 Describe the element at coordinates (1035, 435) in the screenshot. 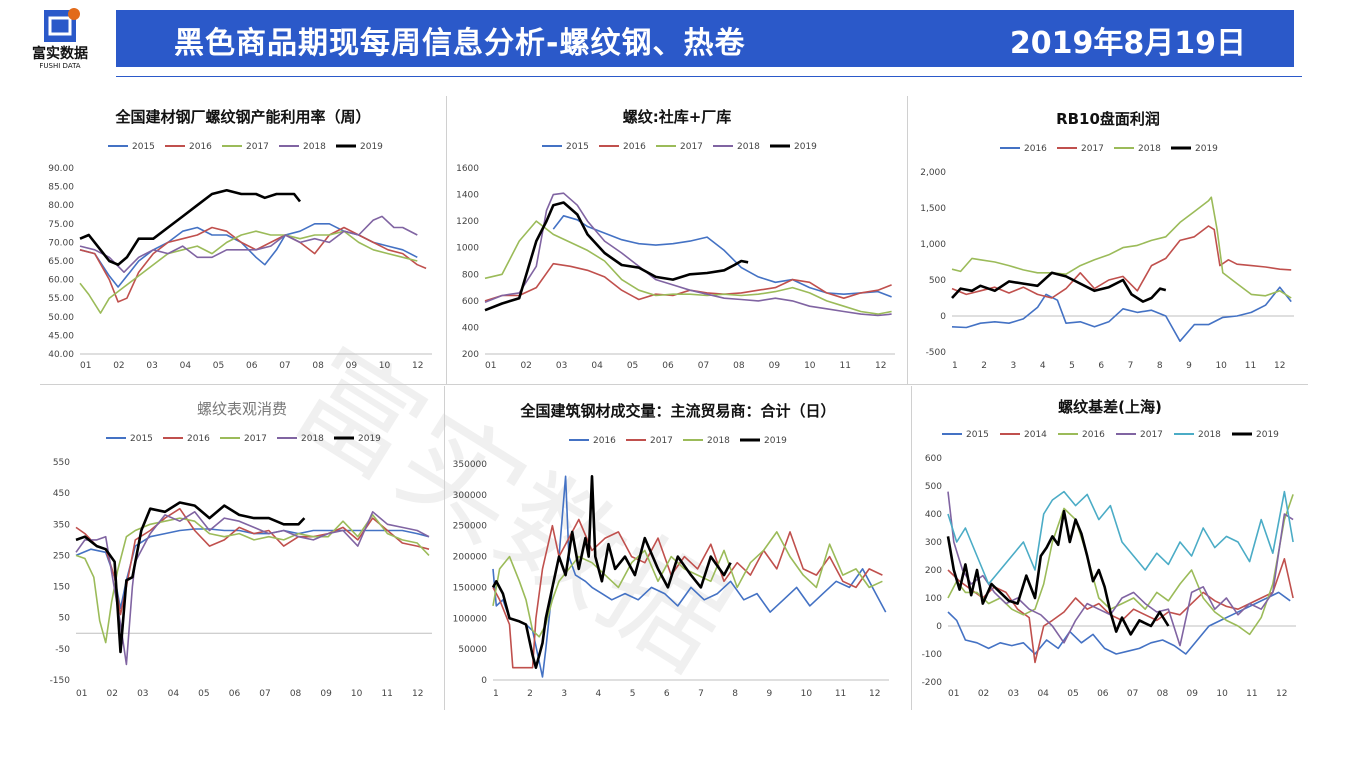

I see `legend-label: 2014` at that location.